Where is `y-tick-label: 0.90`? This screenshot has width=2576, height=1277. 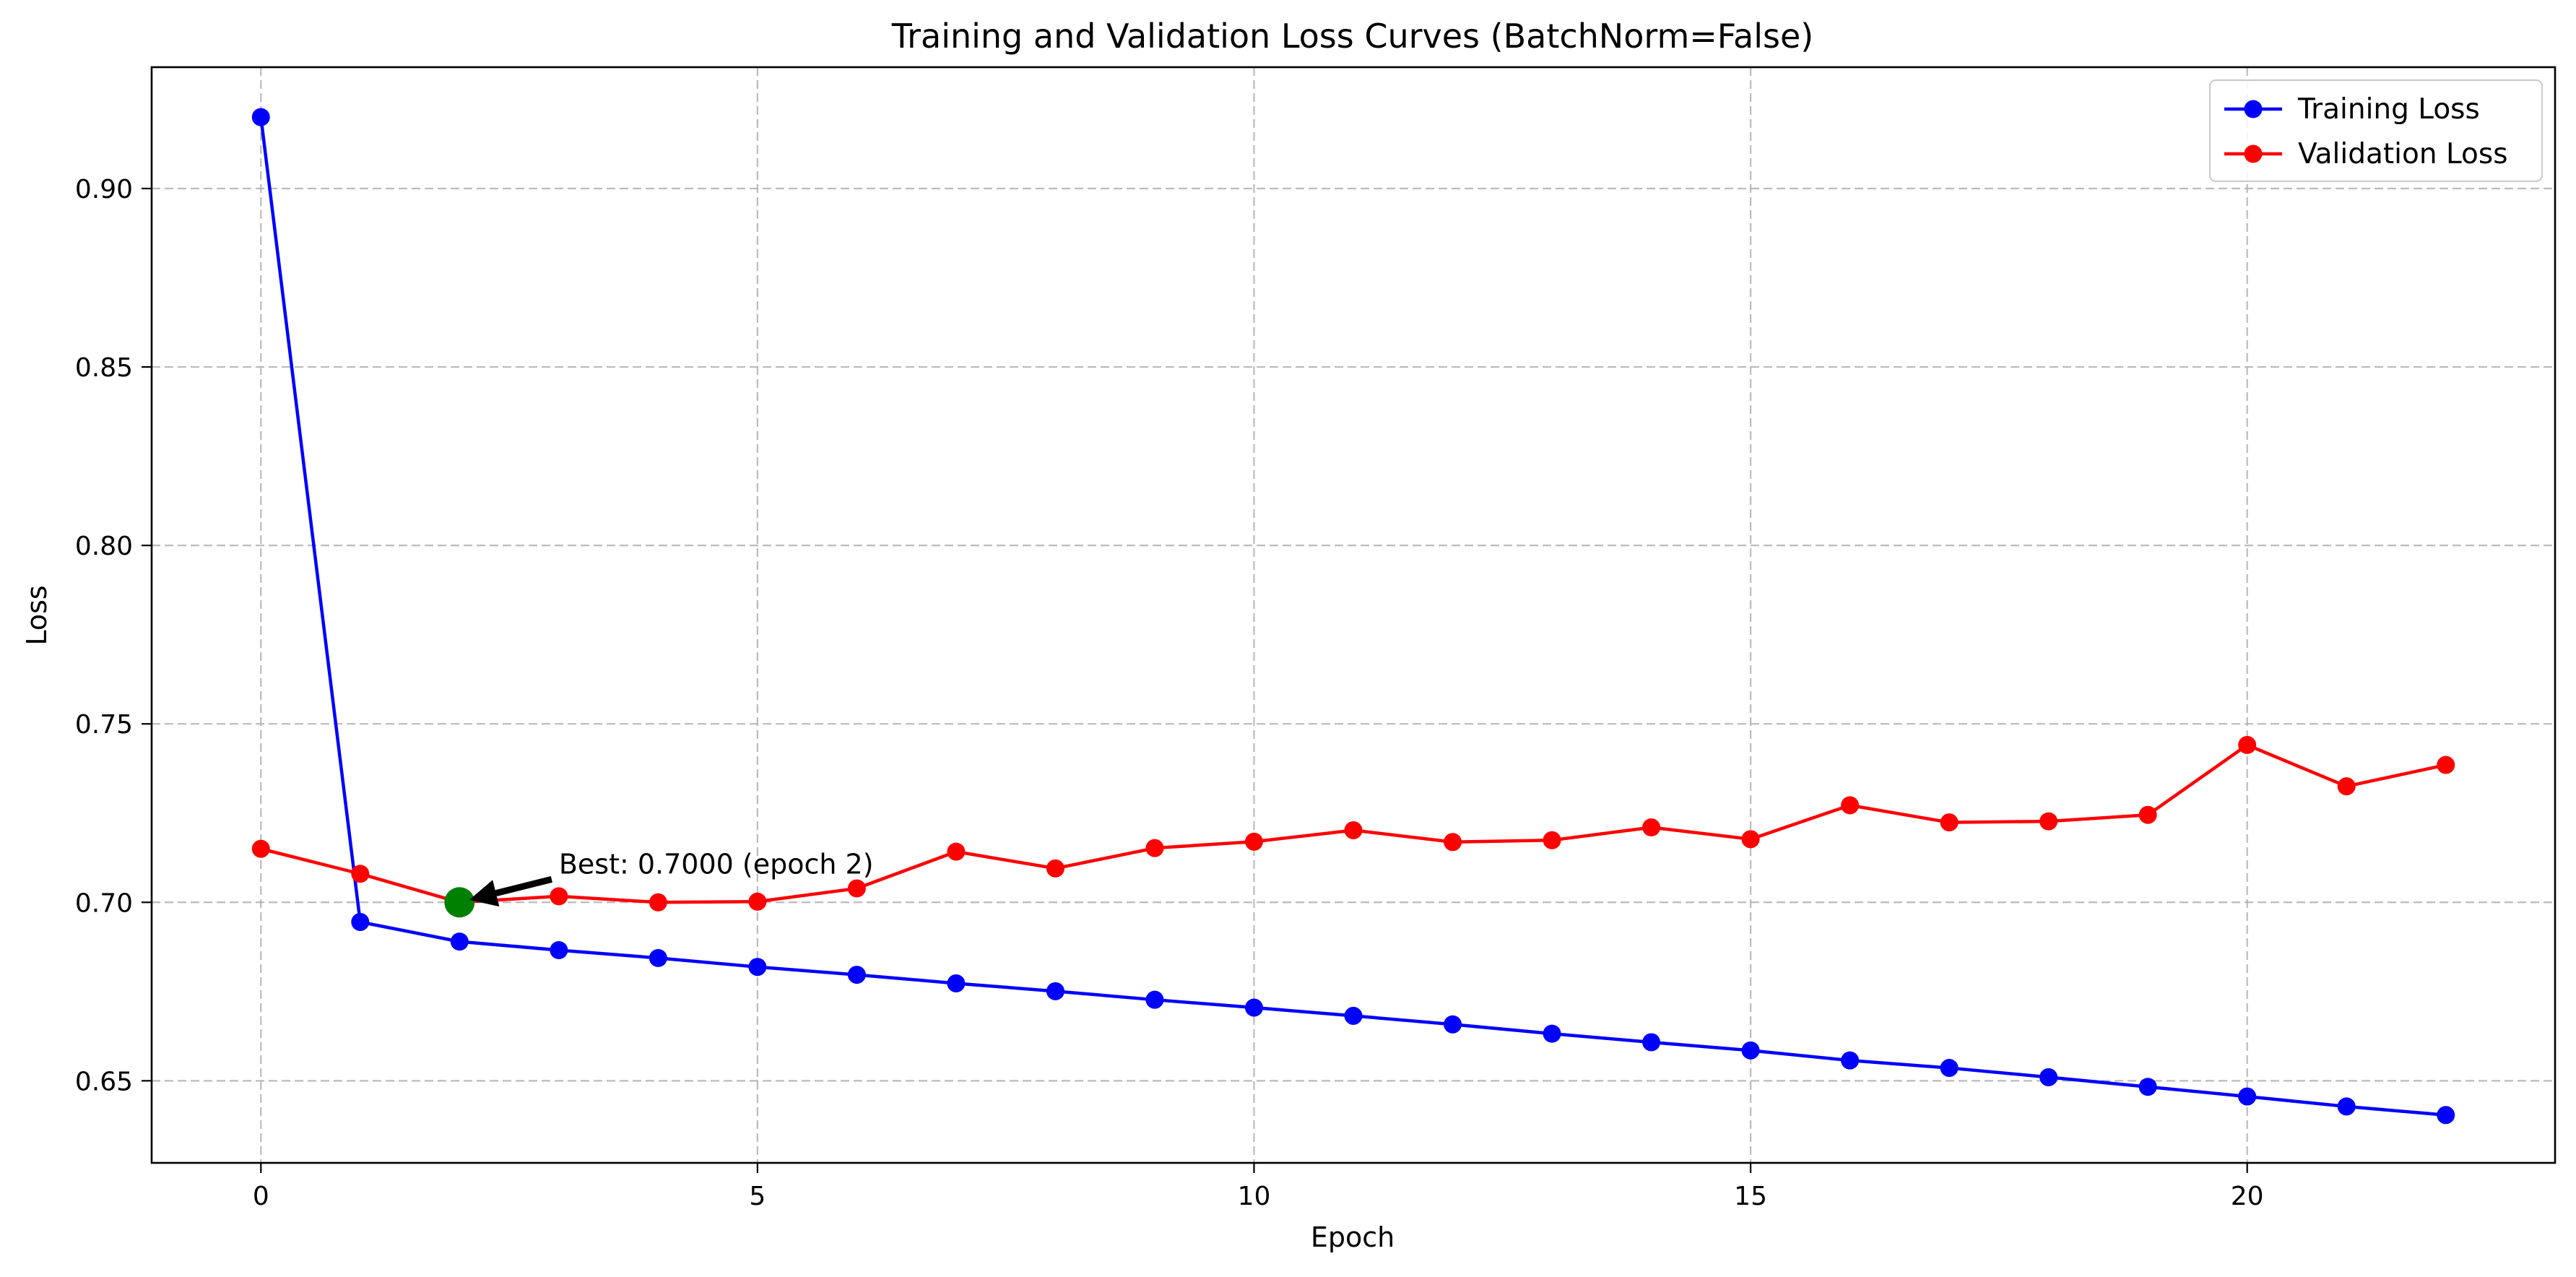 y-tick-label: 0.90 is located at coordinates (104, 189).